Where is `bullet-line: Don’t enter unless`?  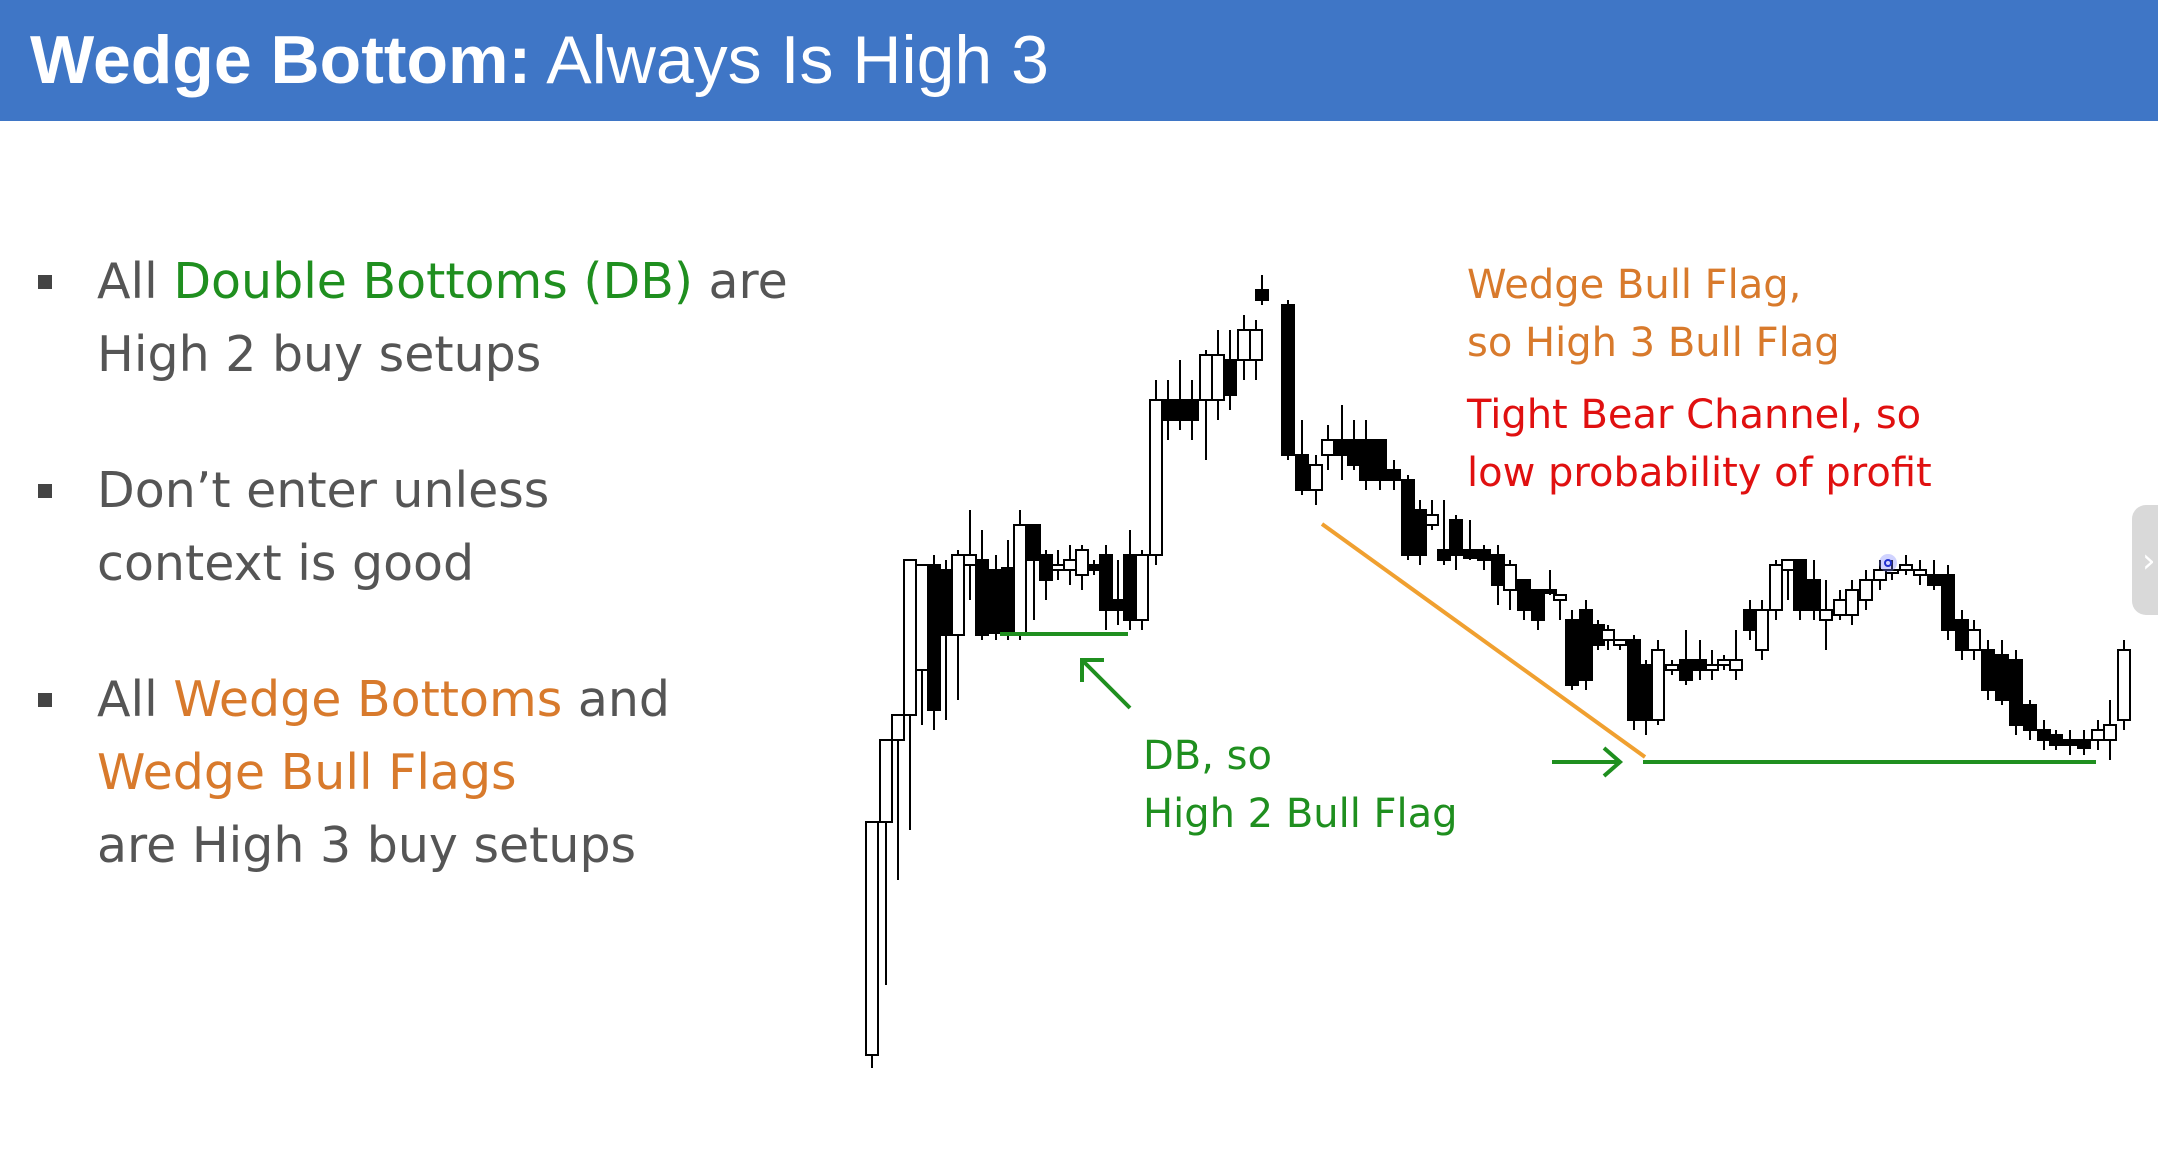
bullet-line: Don’t enter unless is located at coordinates (323, 490).